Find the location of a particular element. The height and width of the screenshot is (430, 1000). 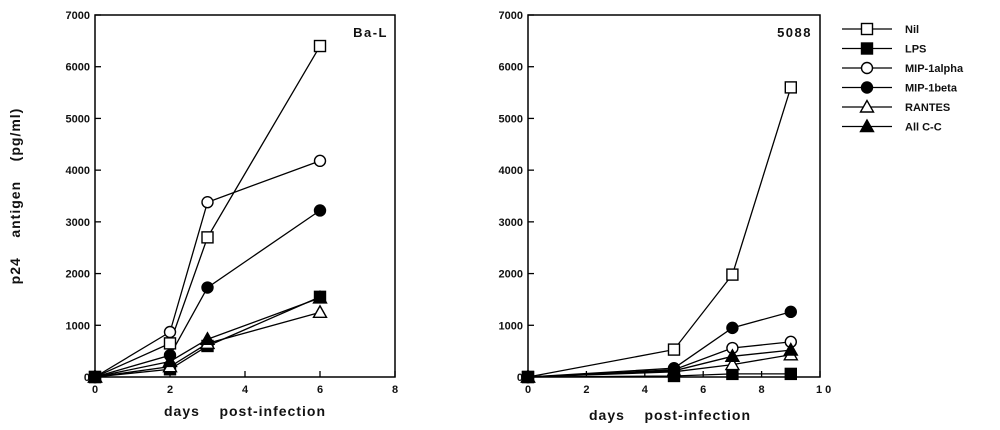

right-series-line-all-c-c is located at coordinates (659, 363).